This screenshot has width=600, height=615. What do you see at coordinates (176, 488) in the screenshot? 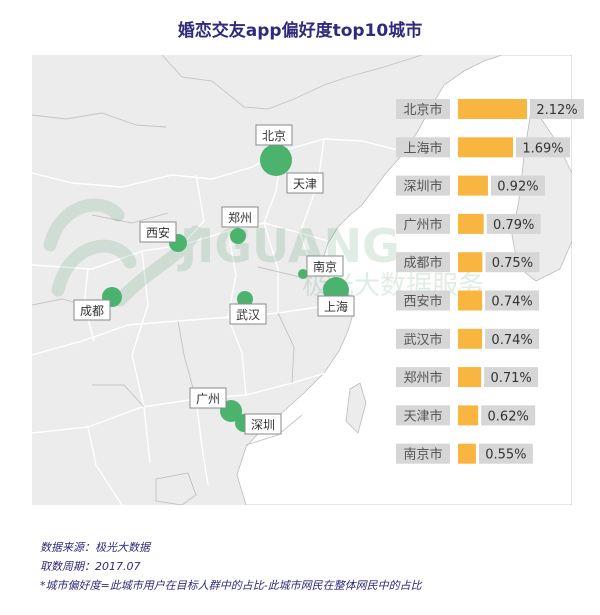
I see `map-hainan` at bounding box center [176, 488].